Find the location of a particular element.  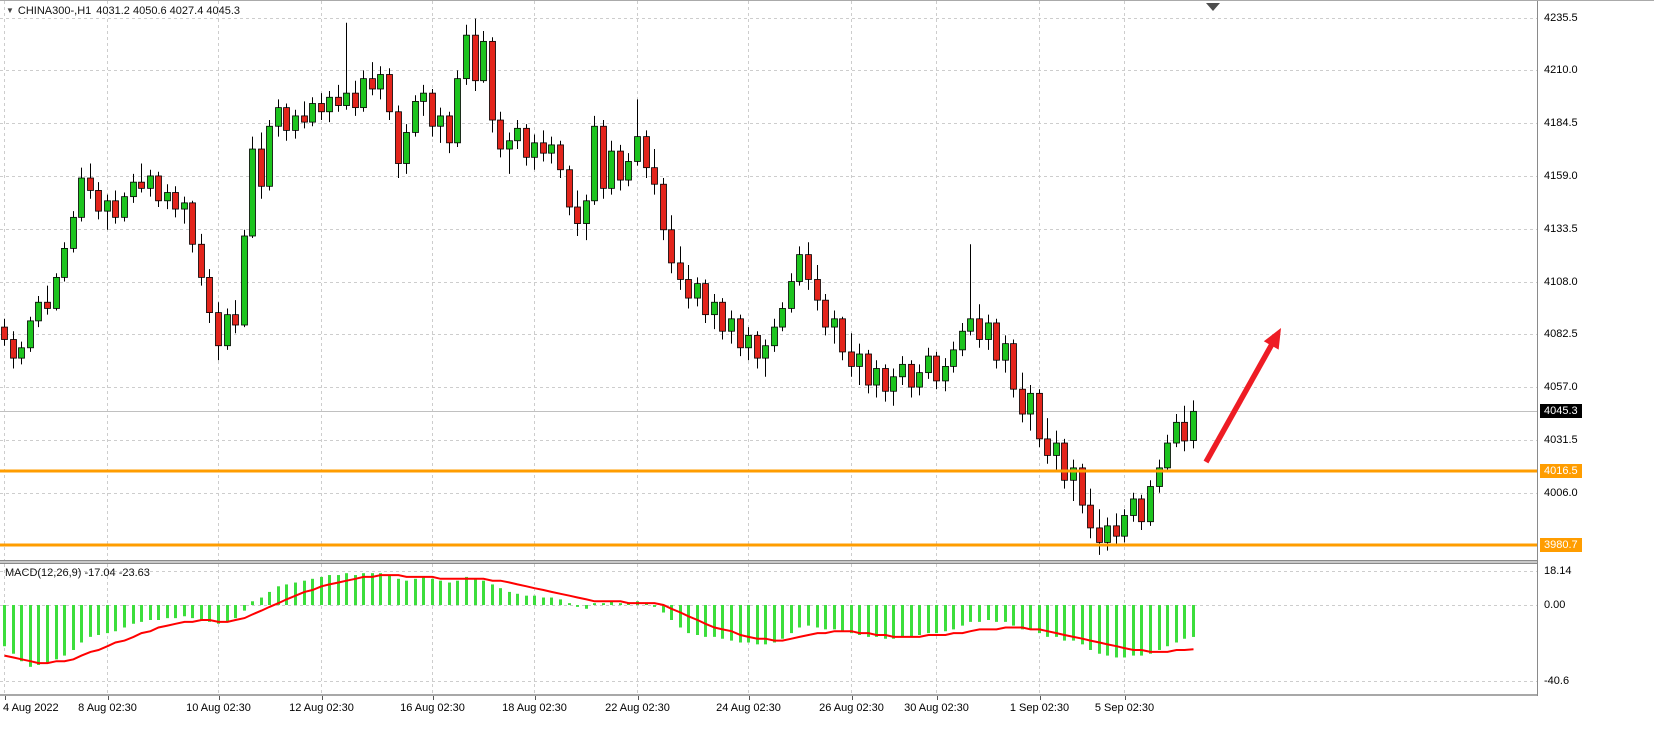

macd-axis-label: -40.6 is located at coordinates (1557, 681).